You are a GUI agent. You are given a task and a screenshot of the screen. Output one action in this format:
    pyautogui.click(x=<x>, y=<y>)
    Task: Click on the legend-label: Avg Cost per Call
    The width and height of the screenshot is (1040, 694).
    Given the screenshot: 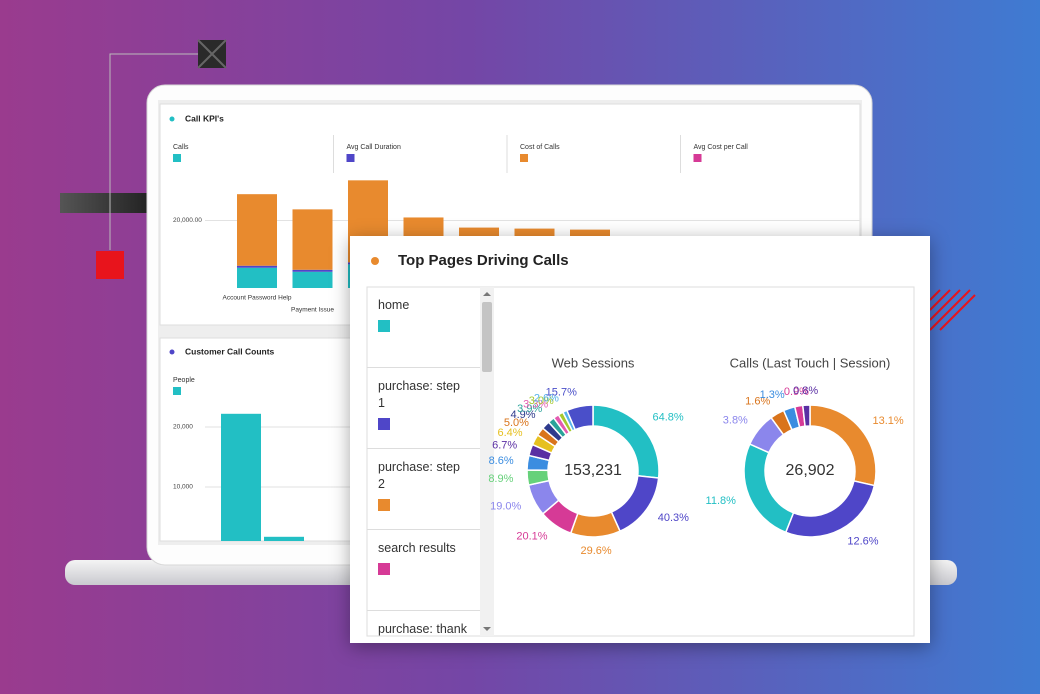 What is the action you would take?
    pyautogui.click(x=721, y=147)
    